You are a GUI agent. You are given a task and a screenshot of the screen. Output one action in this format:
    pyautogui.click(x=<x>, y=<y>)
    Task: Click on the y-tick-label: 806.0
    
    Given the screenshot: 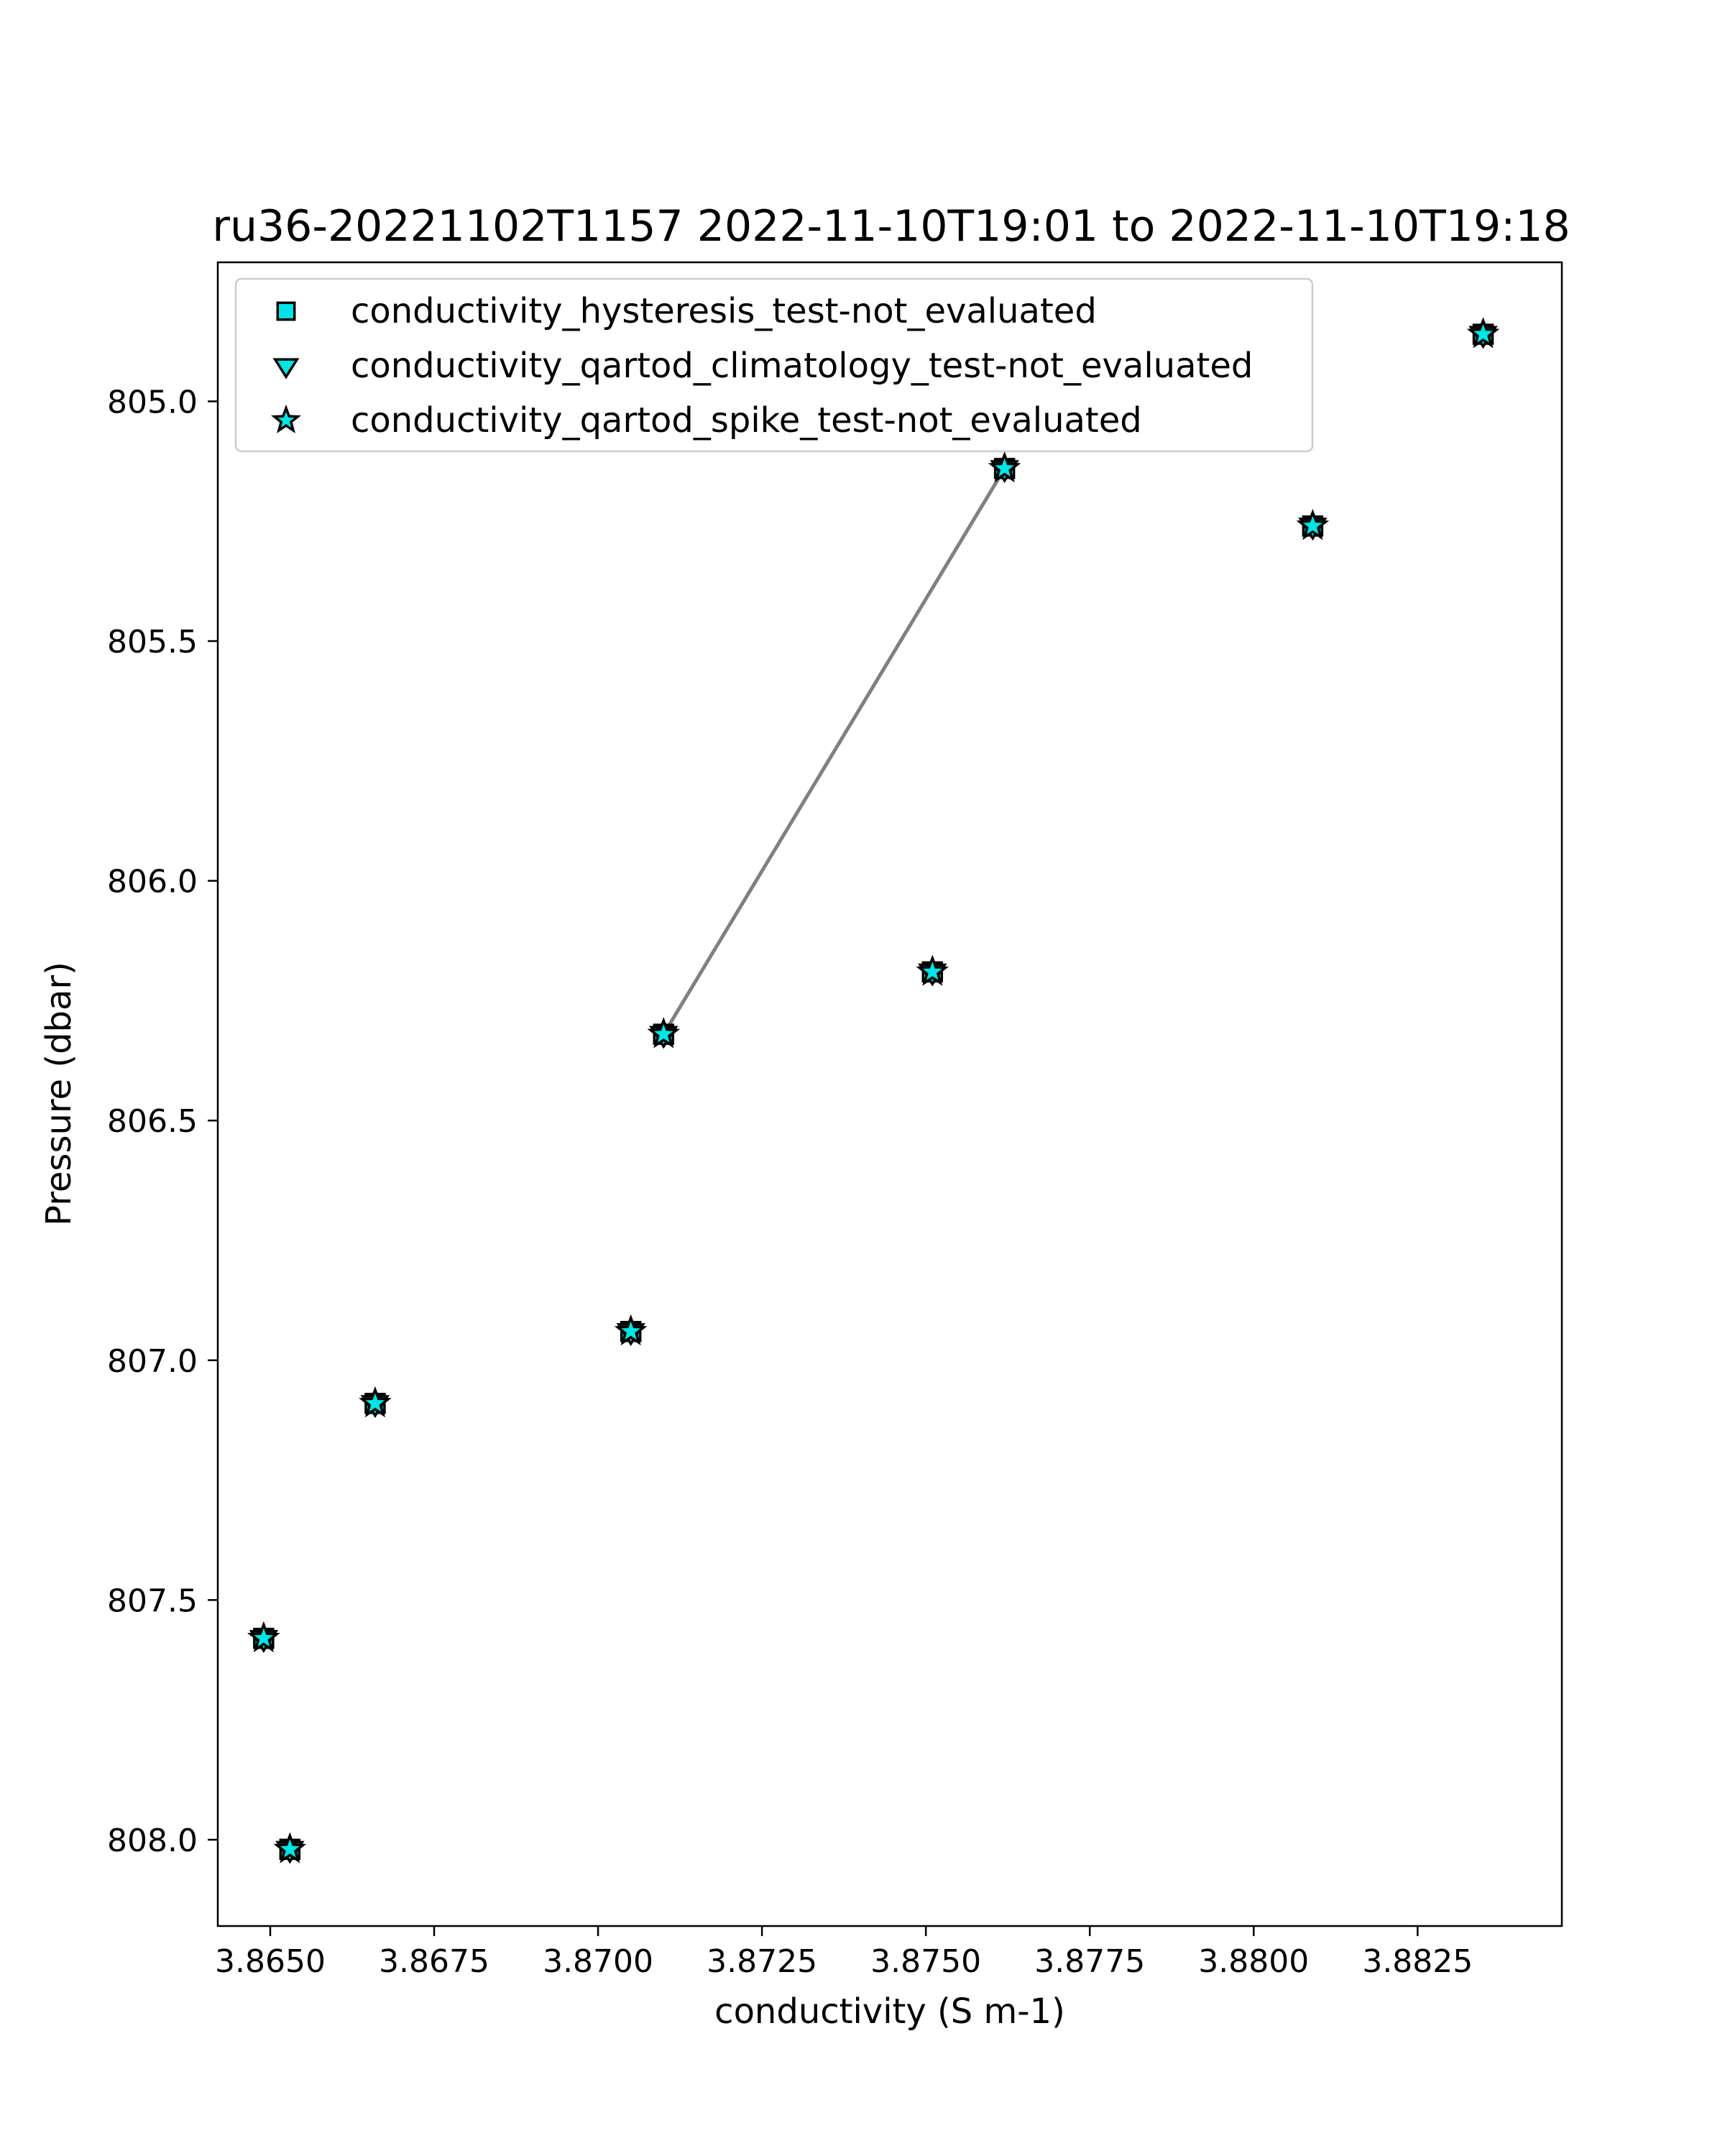 What is the action you would take?
    pyautogui.click(x=152, y=882)
    